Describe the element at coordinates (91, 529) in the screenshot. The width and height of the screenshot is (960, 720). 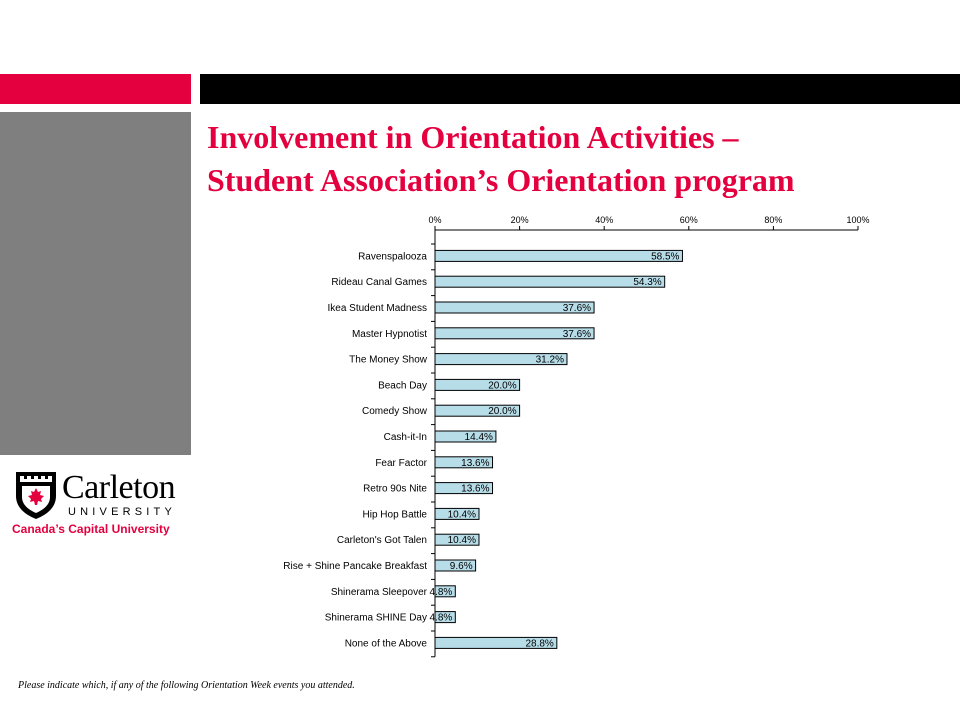
I see `logo-tagline: Canada’s Capital University` at that location.